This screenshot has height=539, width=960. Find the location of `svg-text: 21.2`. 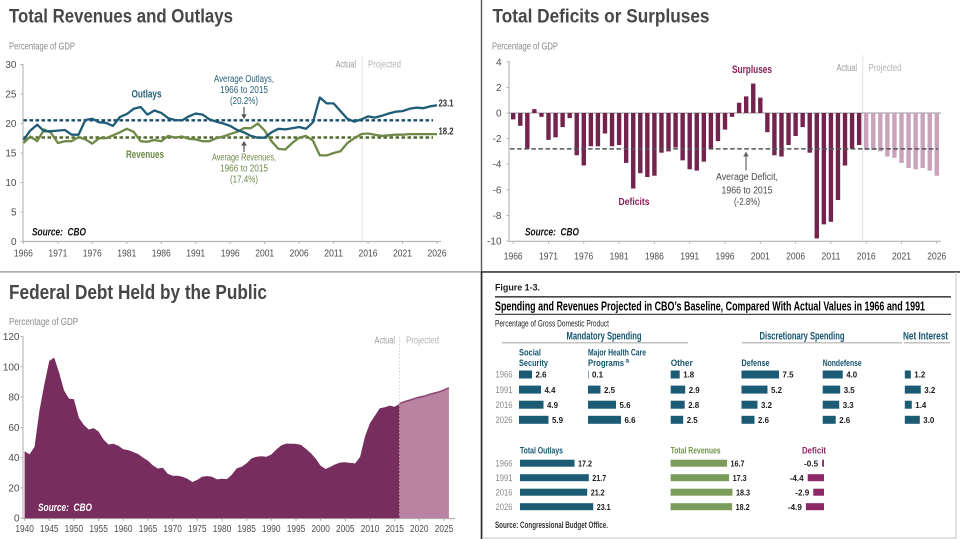

svg-text: 21.2 is located at coordinates (598, 492).